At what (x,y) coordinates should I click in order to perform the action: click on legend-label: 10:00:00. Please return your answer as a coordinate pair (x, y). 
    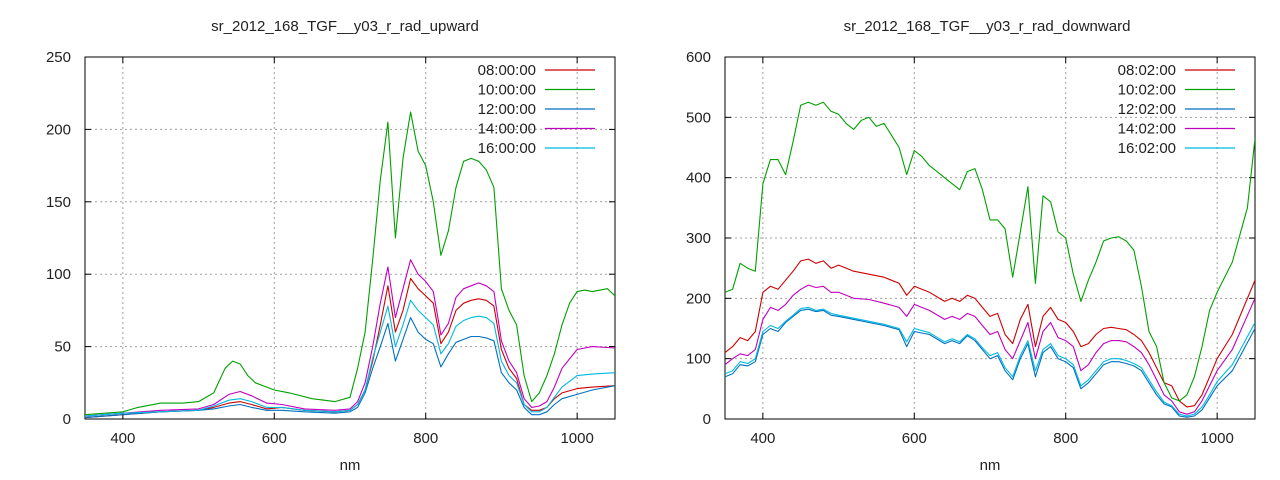
    Looking at the image, I should click on (507, 90).